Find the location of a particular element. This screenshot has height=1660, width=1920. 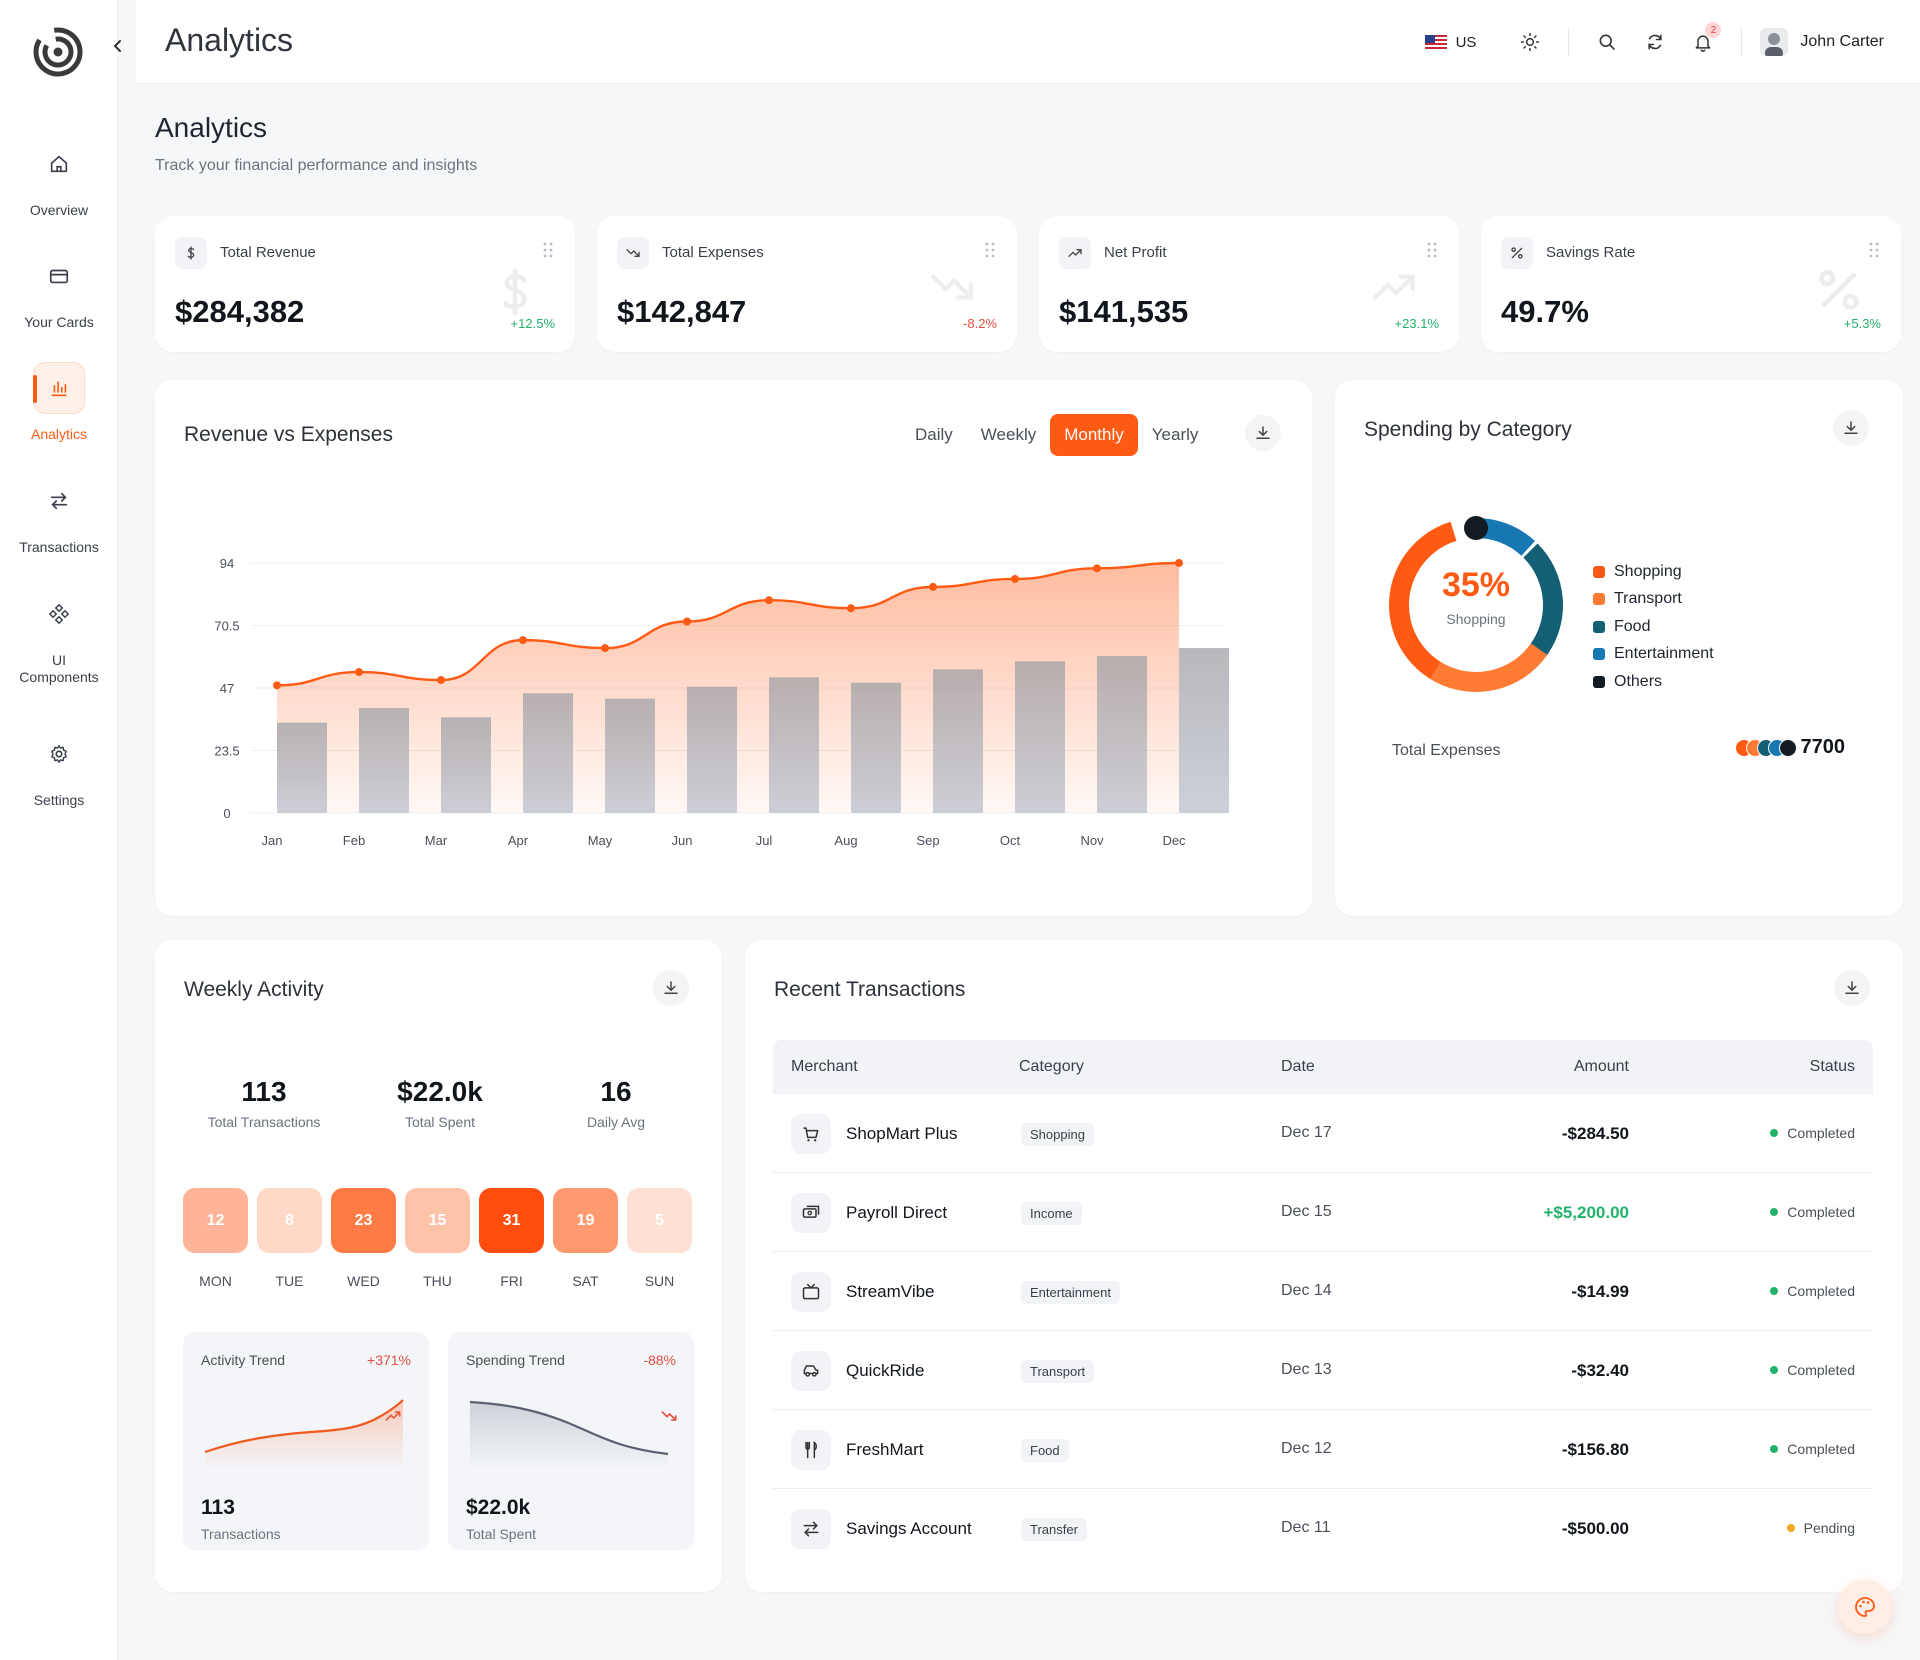

sidebar-item-analytics: Analytics is located at coordinates (59, 402).